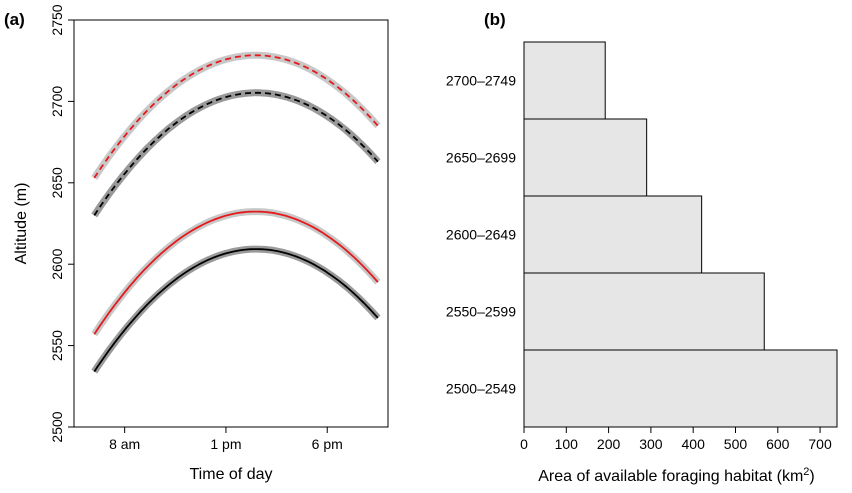 The width and height of the screenshot is (852, 493). I want to click on panel-a-label: (a), so click(14, 19).